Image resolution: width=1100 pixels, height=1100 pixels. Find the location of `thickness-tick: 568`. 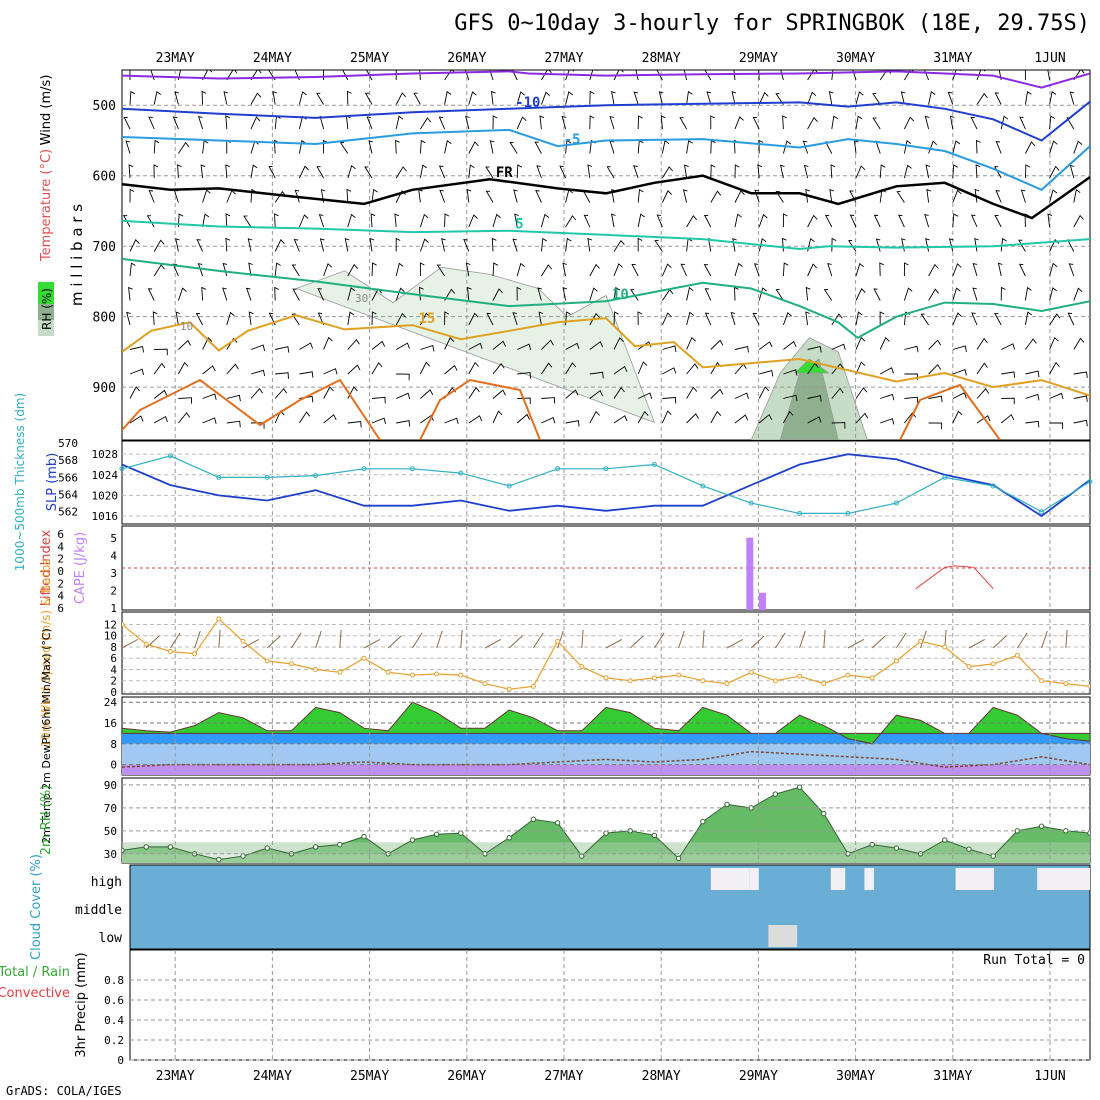

thickness-tick: 568 is located at coordinates (68, 460).